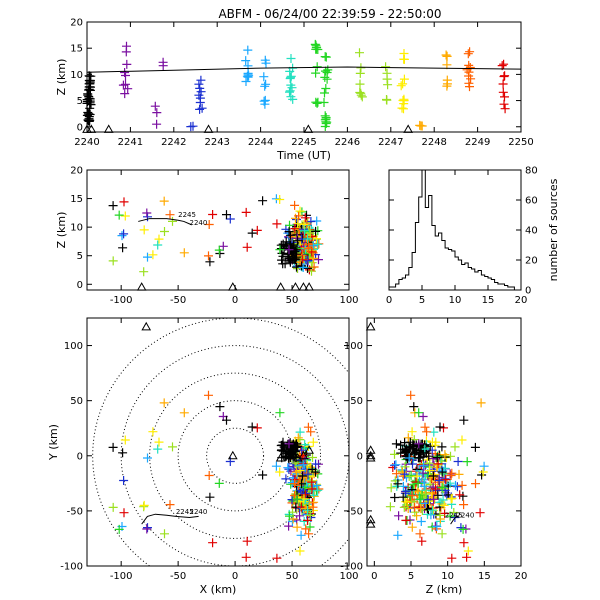 This screenshot has height=600, width=600. Describe the element at coordinates (216, 142) in the screenshot. I see `time-height-xtick-label: 2243` at that location.